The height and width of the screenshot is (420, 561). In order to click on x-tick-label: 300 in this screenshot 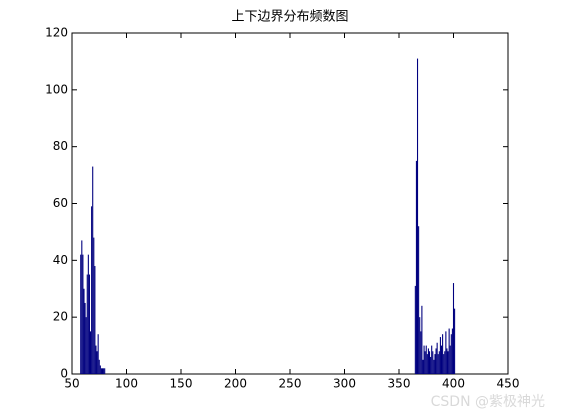, I will do `click(344, 384)`.